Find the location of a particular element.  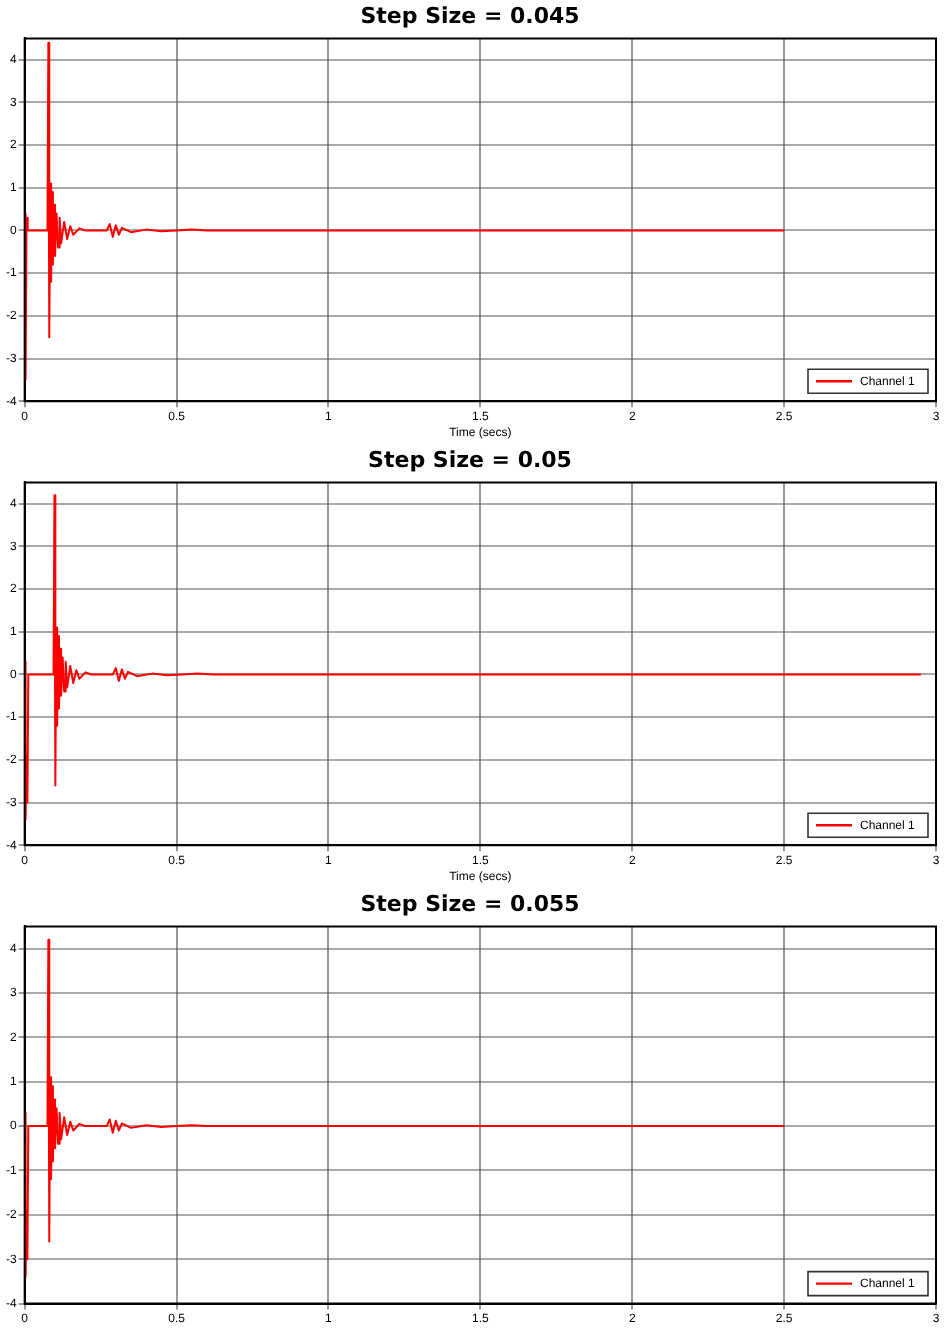

chart-title: Step Size = 0.055 is located at coordinates (470, 903).